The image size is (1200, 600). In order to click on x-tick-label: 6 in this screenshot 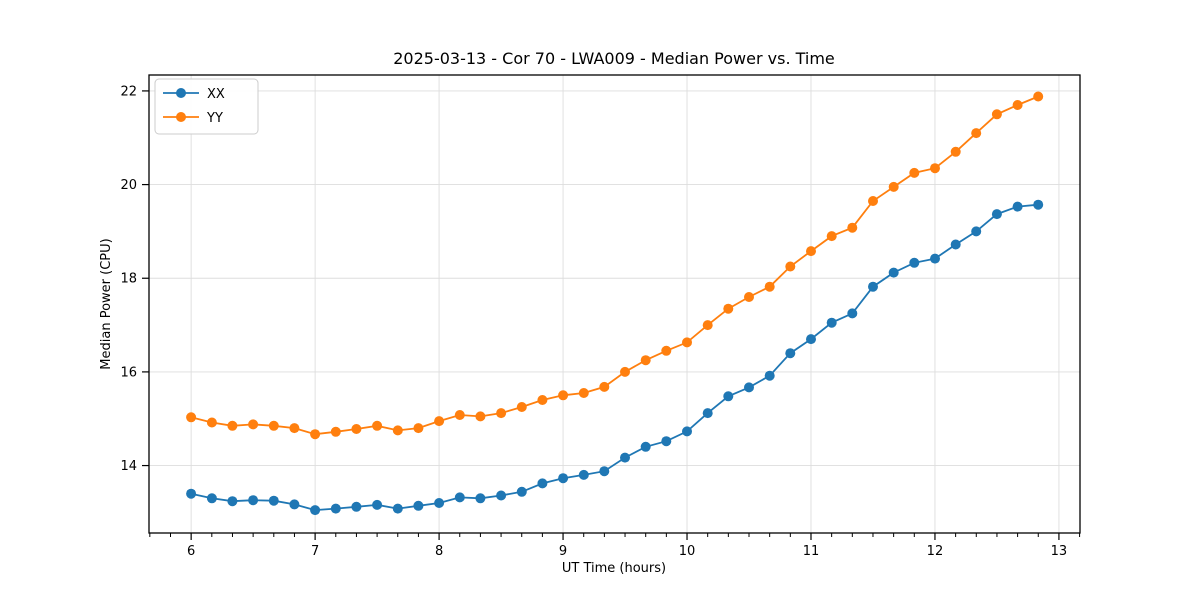, I will do `click(191, 551)`.